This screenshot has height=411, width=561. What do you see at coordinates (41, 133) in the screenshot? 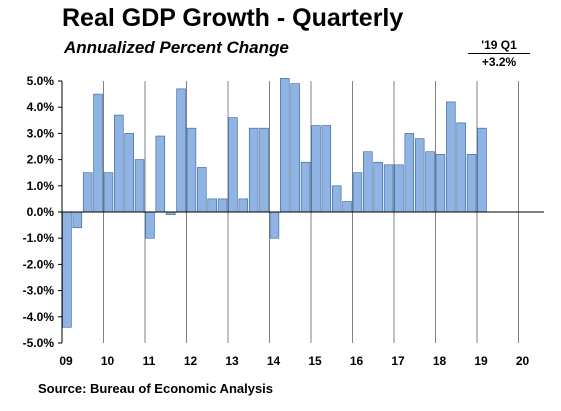
I see `y-tick-label: 3.0%` at bounding box center [41, 133].